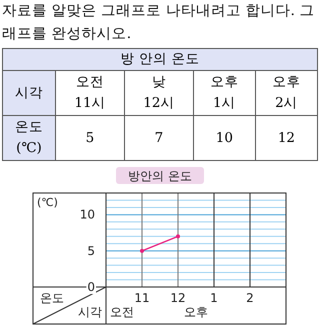 This screenshot has width=320, height=325. What do you see at coordinates (91, 287) in the screenshot?
I see `y-tick-label: 0` at bounding box center [91, 287].